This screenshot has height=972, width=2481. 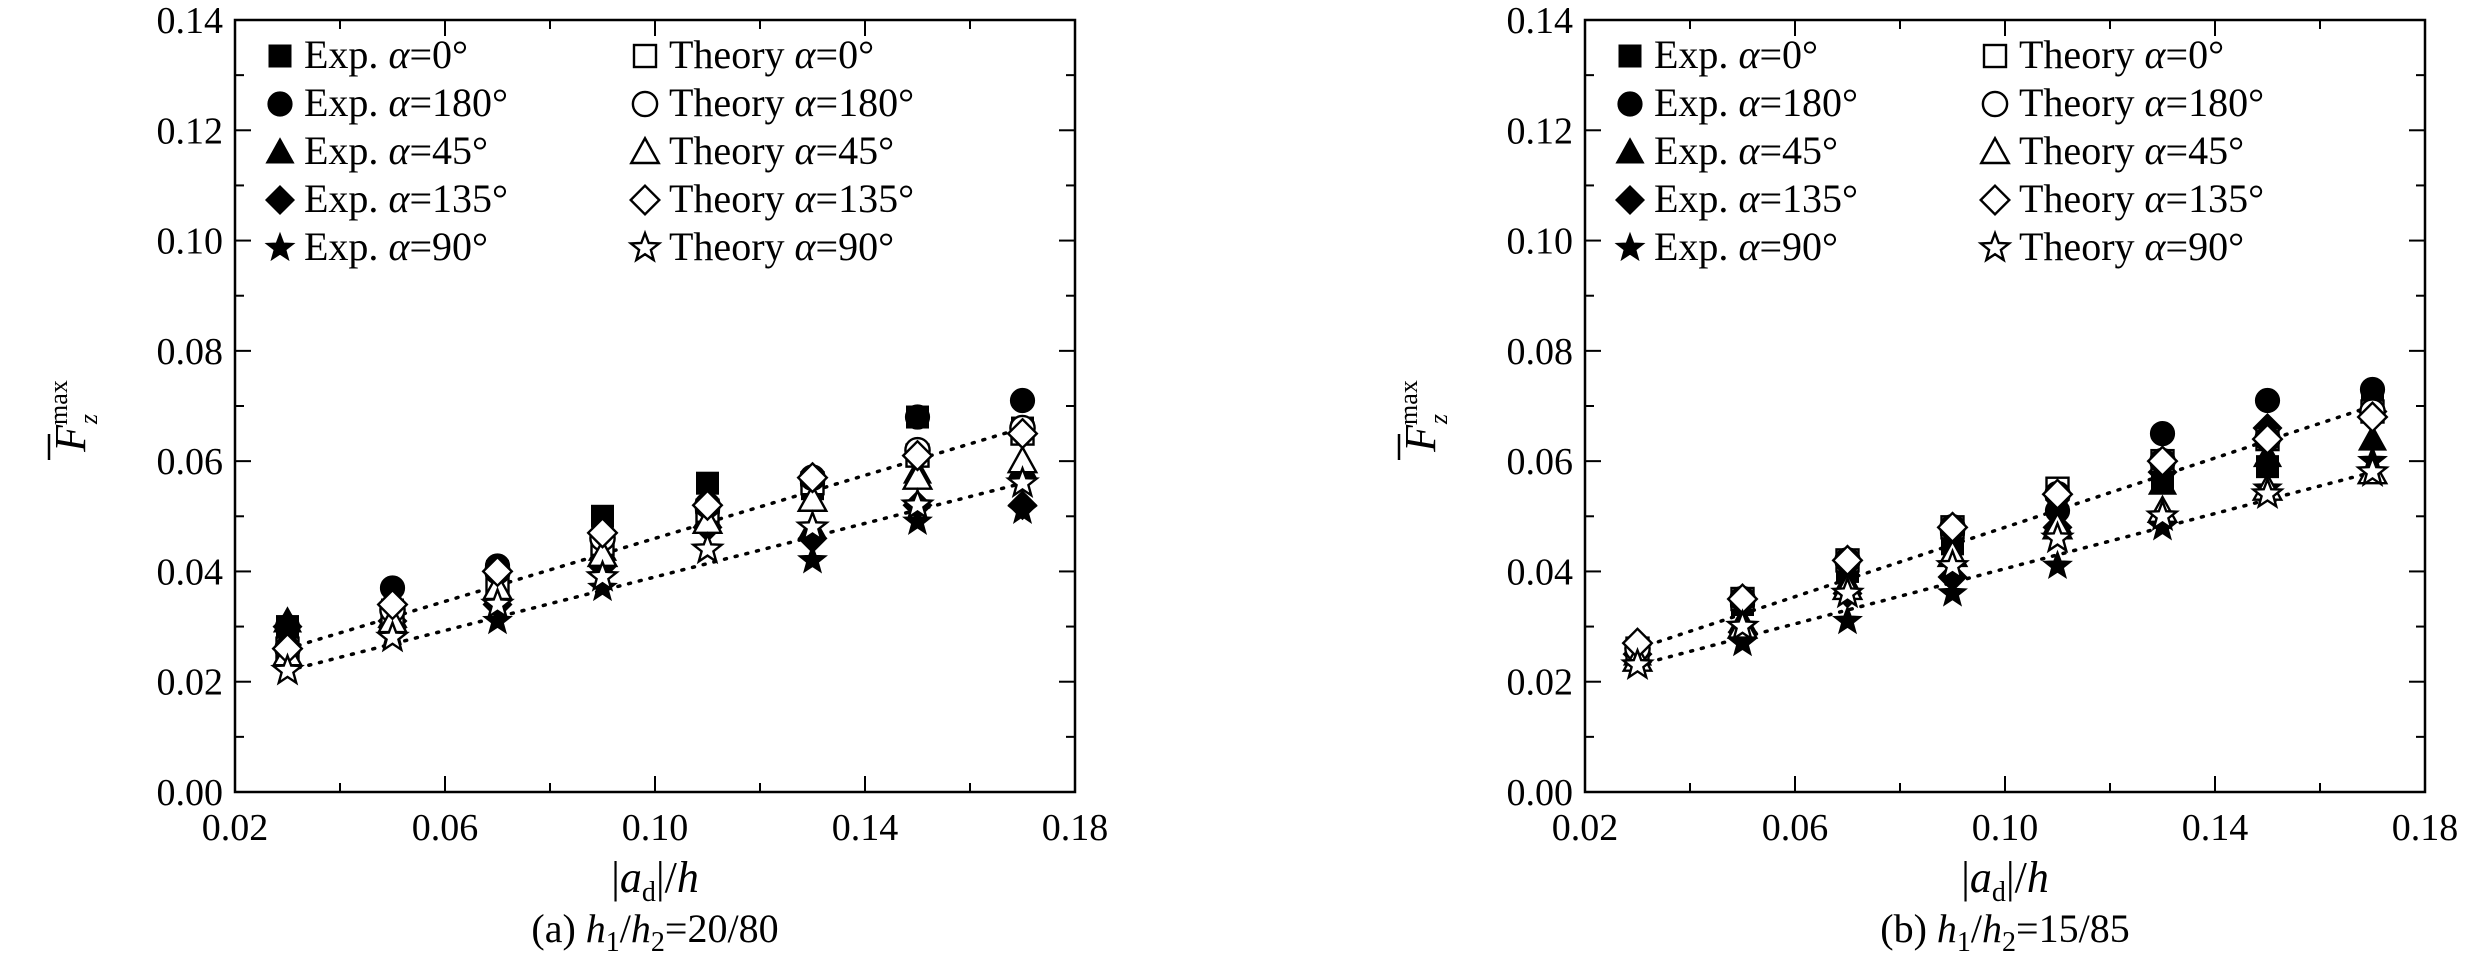 I want to click on x-tick-label: 0.06, so click(x=1795, y=828).